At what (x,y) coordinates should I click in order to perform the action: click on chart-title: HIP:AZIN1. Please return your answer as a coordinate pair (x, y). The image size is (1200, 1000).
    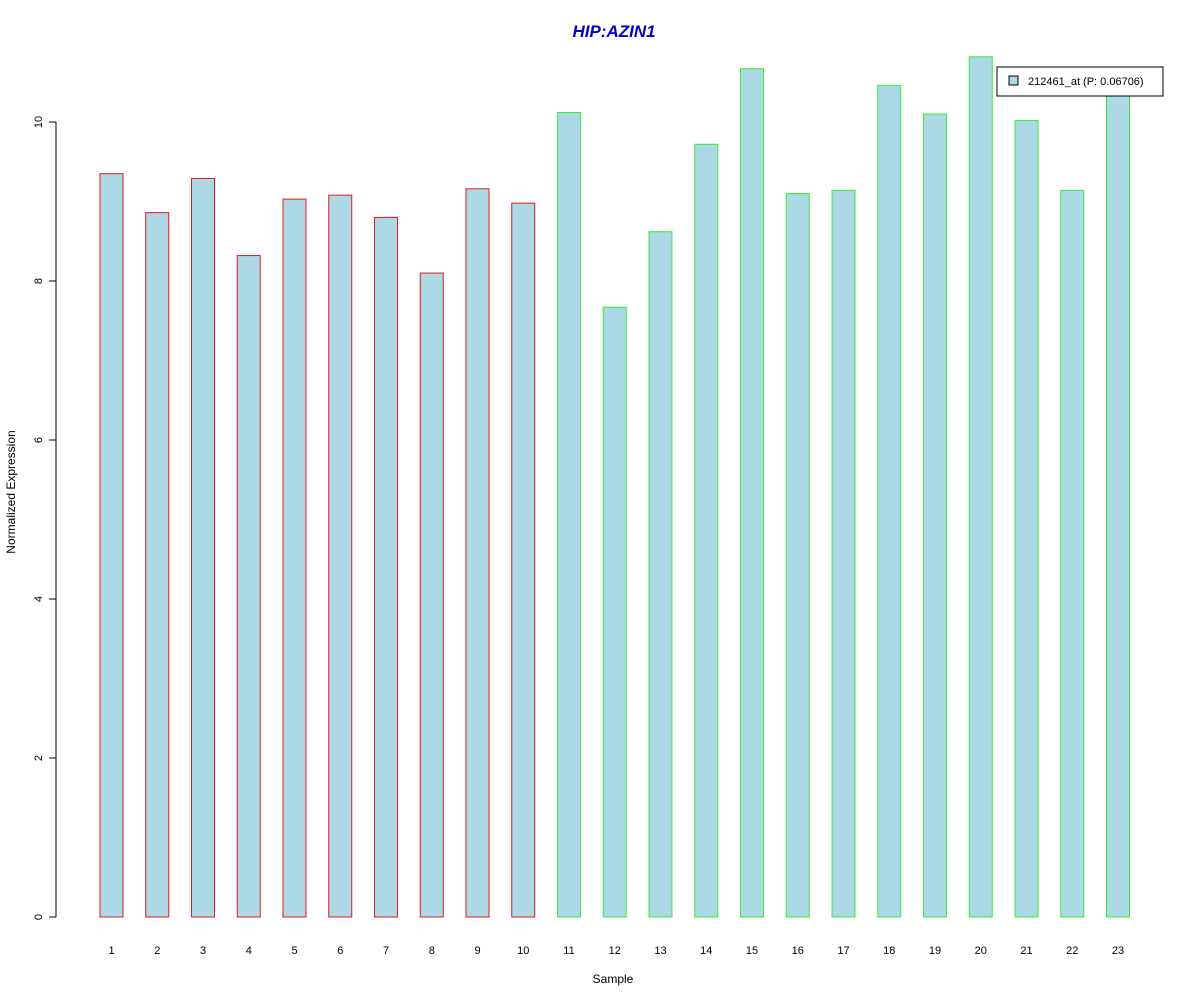
    Looking at the image, I should click on (613, 31).